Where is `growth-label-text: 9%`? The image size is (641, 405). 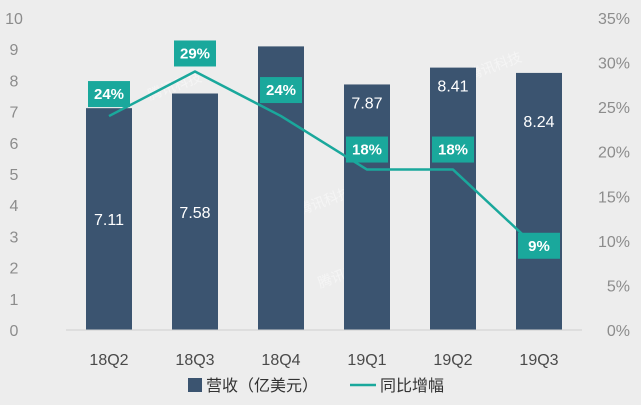 growth-label-text: 9% is located at coordinates (539, 246).